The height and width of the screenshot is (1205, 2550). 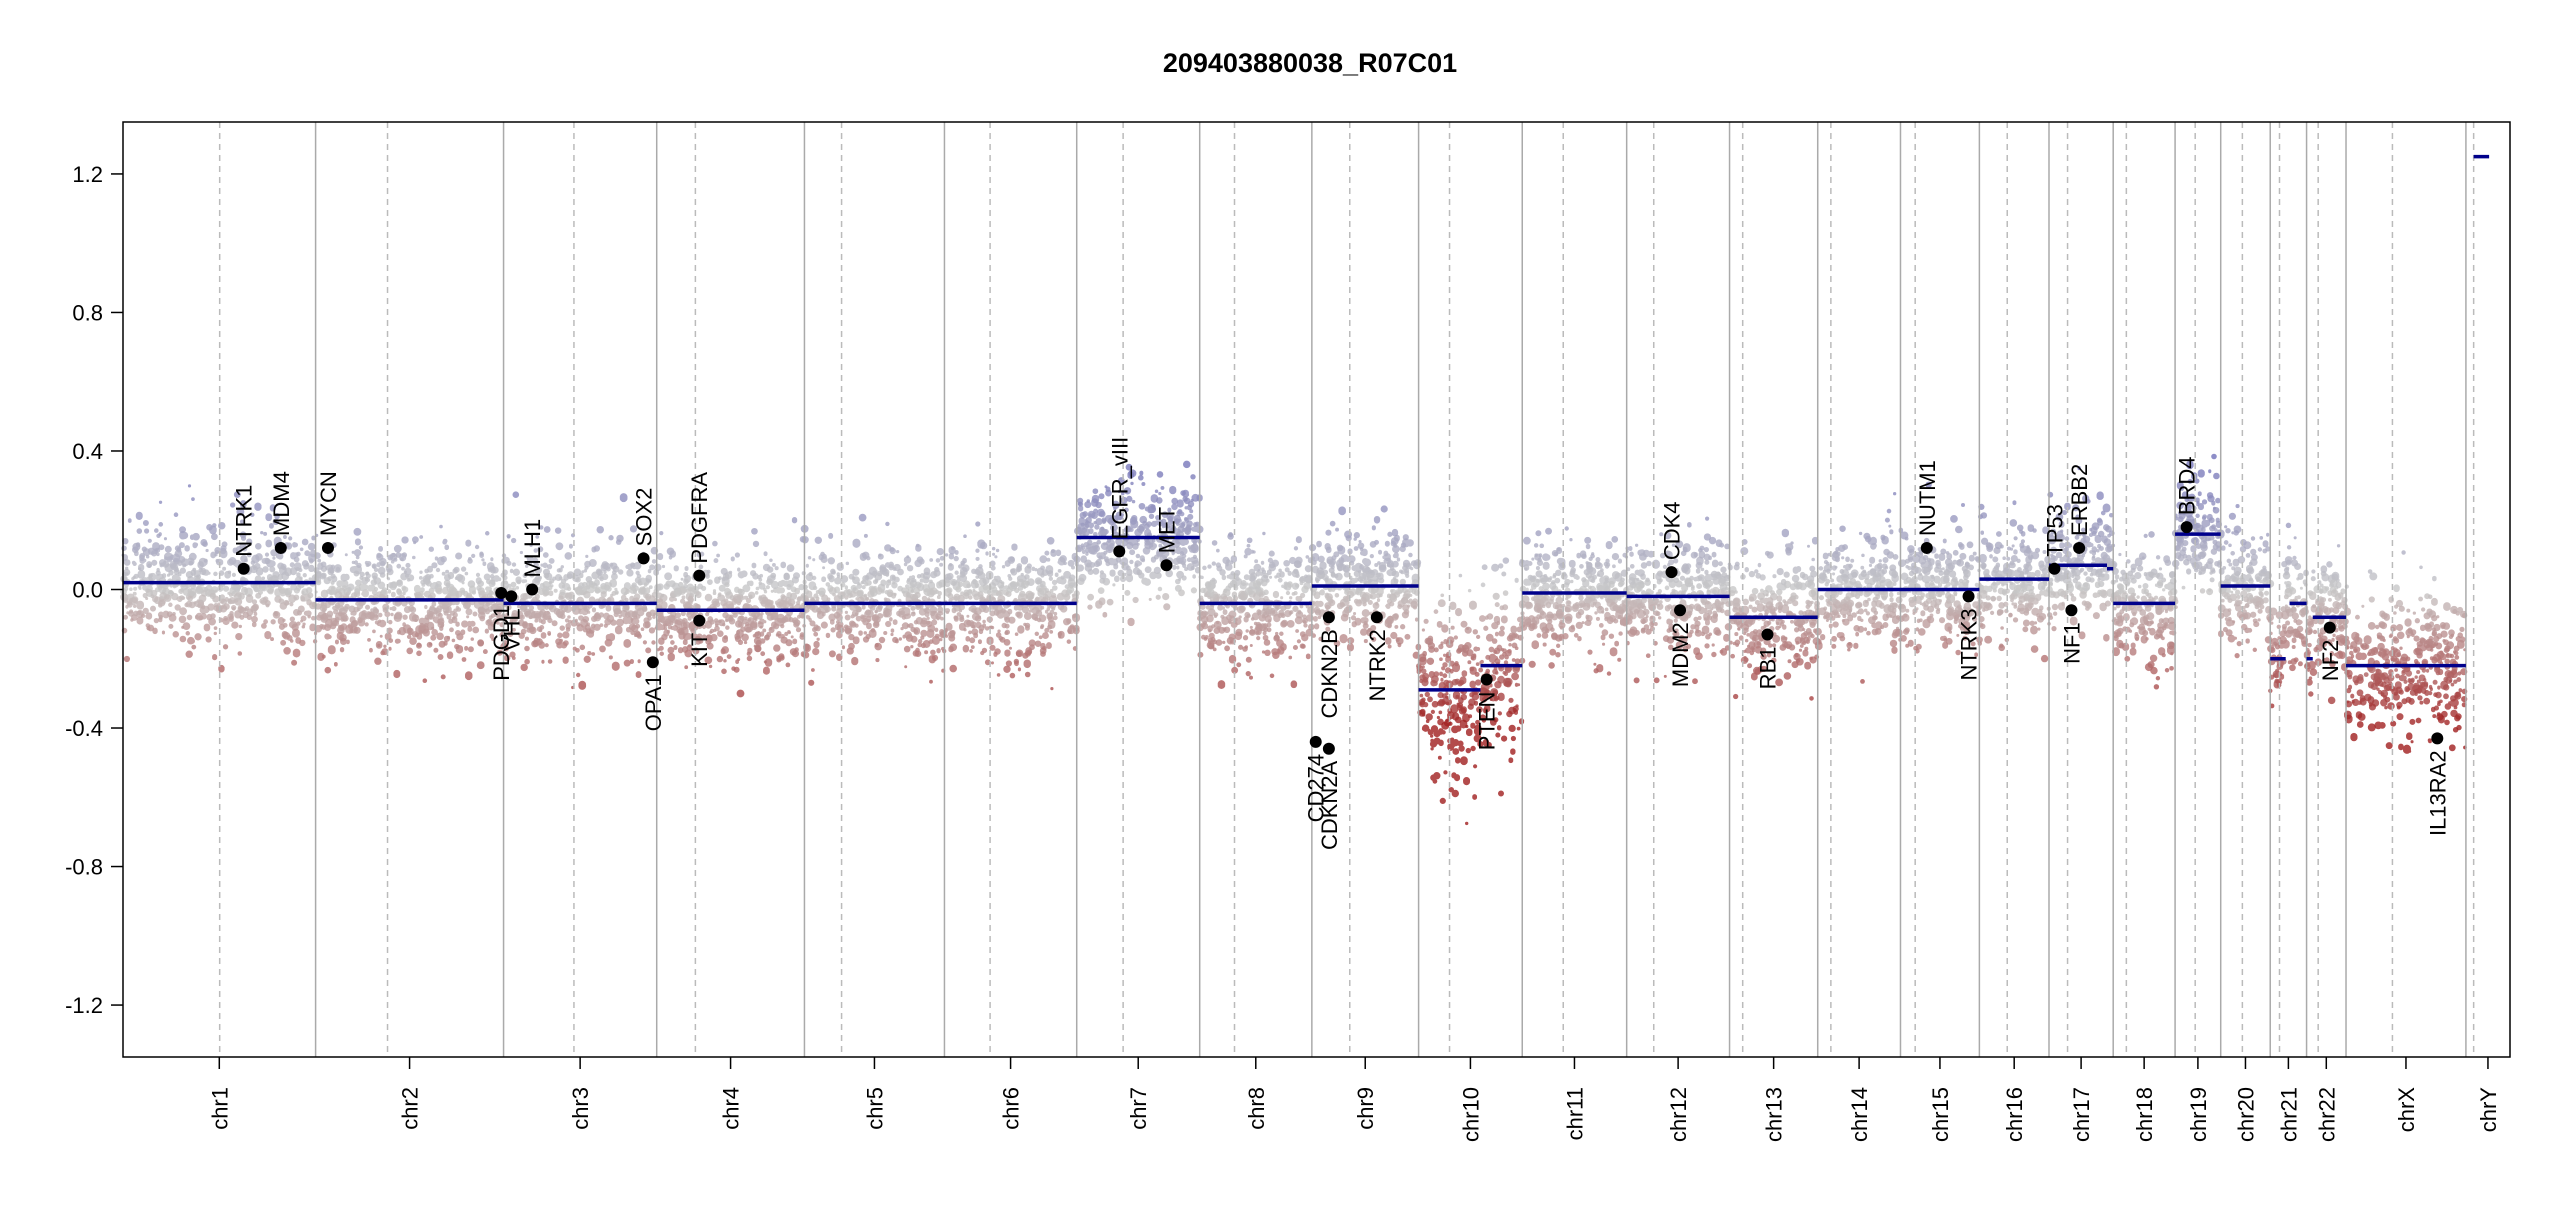 What do you see at coordinates (244, 521) in the screenshot?
I see `gene-label-ntrk1: NTRK1` at bounding box center [244, 521].